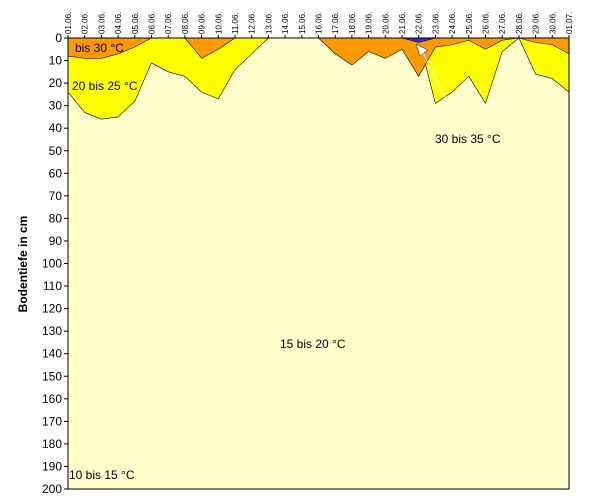  Describe the element at coordinates (56, 61) in the screenshot. I see `y-tick-label: 10` at that location.